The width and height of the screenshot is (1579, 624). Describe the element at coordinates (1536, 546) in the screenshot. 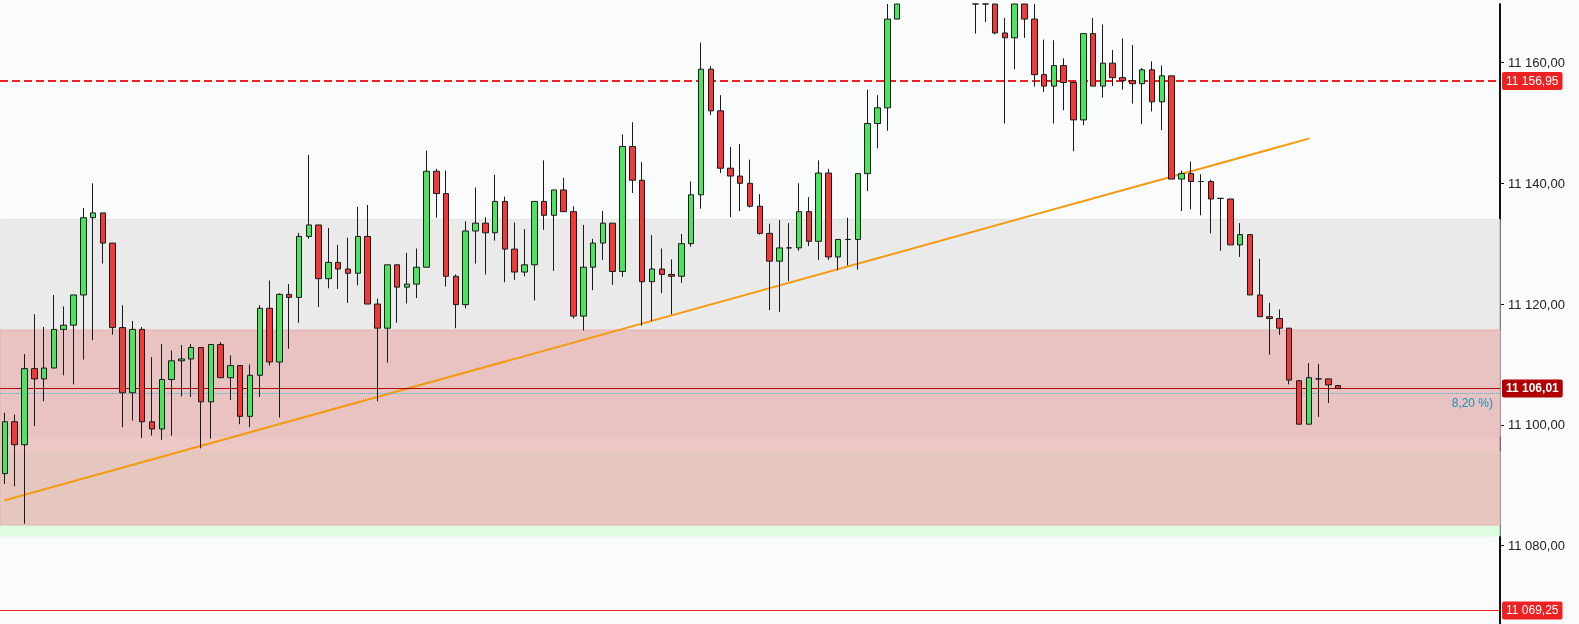

I see `y-tick-label: 11 080,00` at that location.